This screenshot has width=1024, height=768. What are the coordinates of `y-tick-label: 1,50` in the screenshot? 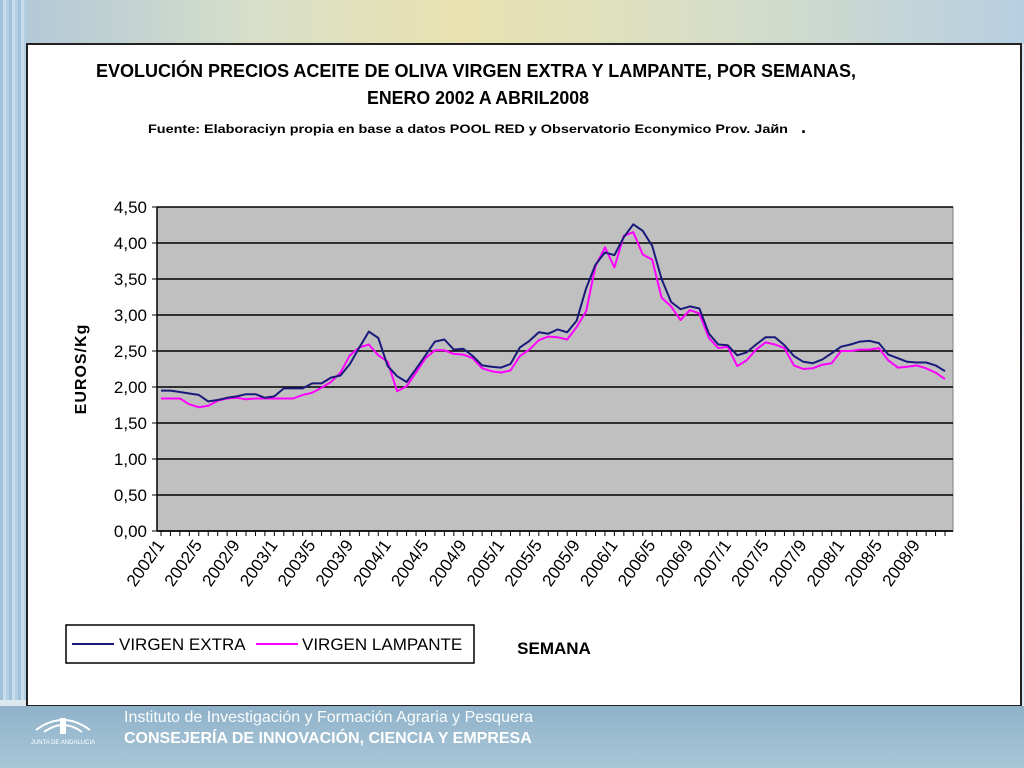 It's located at (130, 423).